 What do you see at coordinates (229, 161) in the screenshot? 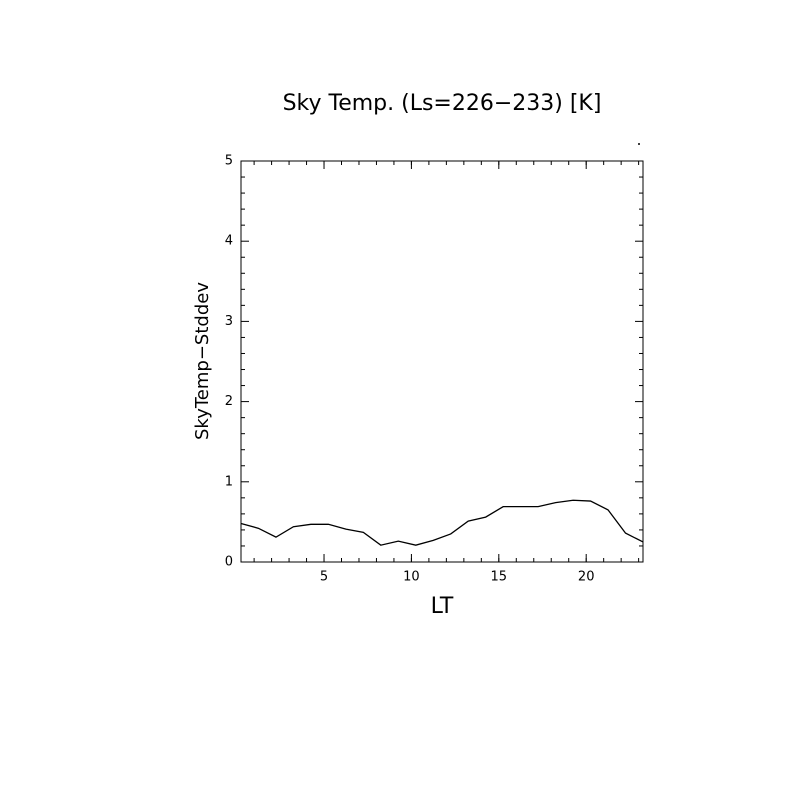
I see `y-tick-label: 5` at bounding box center [229, 161].